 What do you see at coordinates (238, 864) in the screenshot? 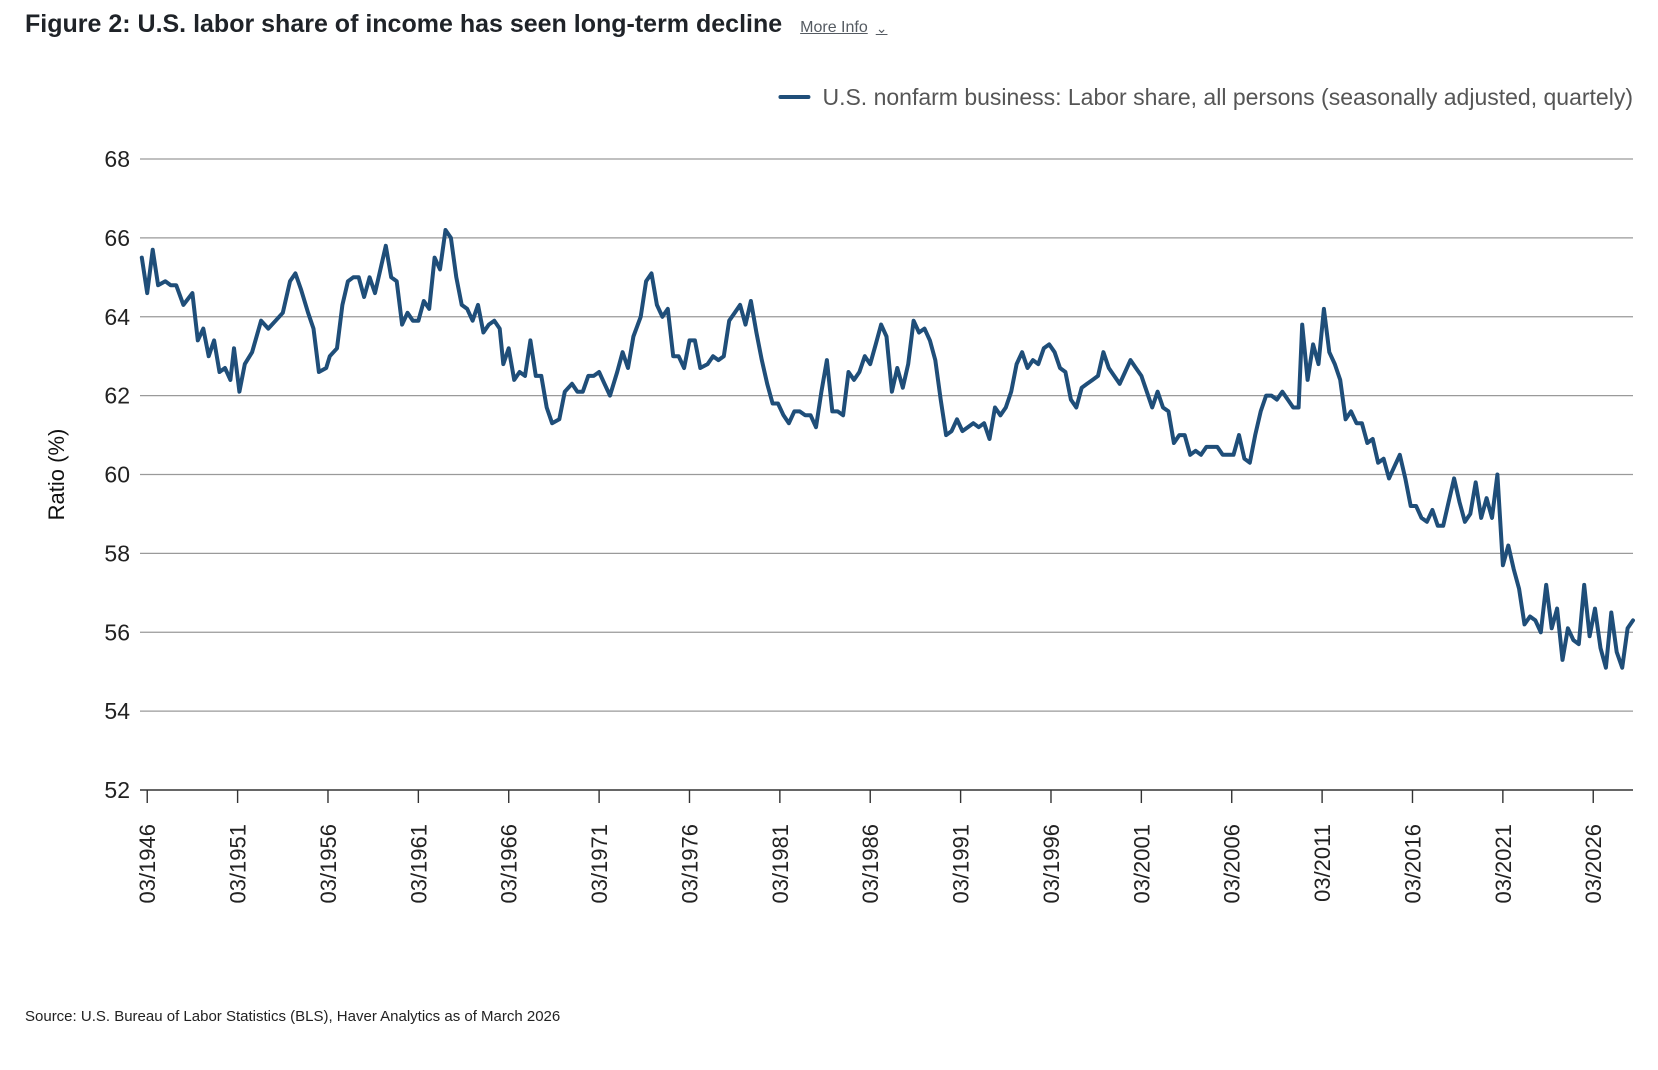
I see `x-tick-label: 03/1951` at bounding box center [238, 864].